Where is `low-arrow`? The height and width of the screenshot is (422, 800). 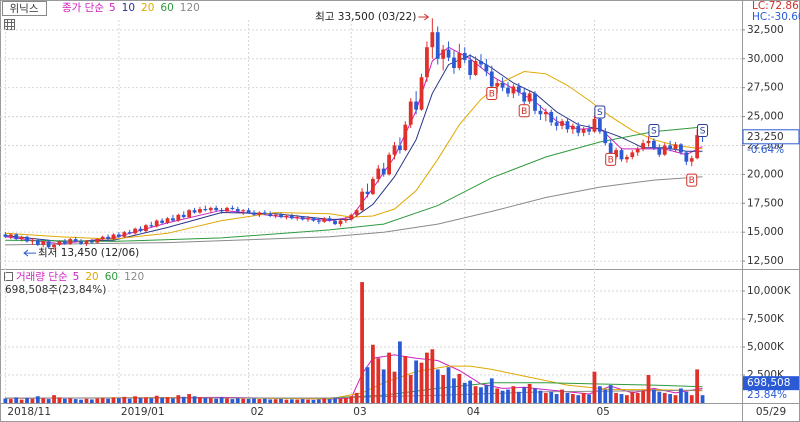
low-arrow is located at coordinates (30, 253).